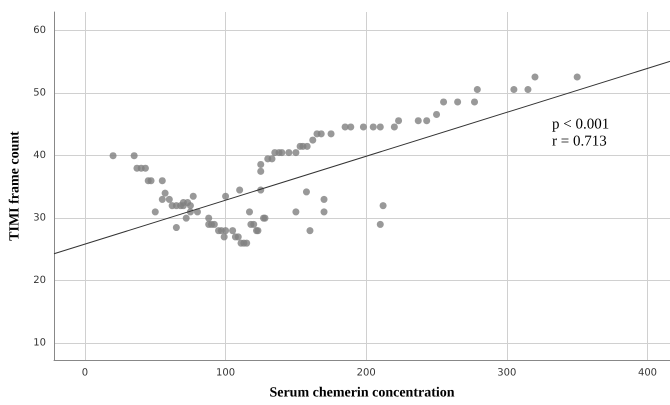 Image resolution: width=670 pixels, height=405 pixels. Describe the element at coordinates (581, 124) in the screenshot. I see `annotation: p < 0.001` at that location.